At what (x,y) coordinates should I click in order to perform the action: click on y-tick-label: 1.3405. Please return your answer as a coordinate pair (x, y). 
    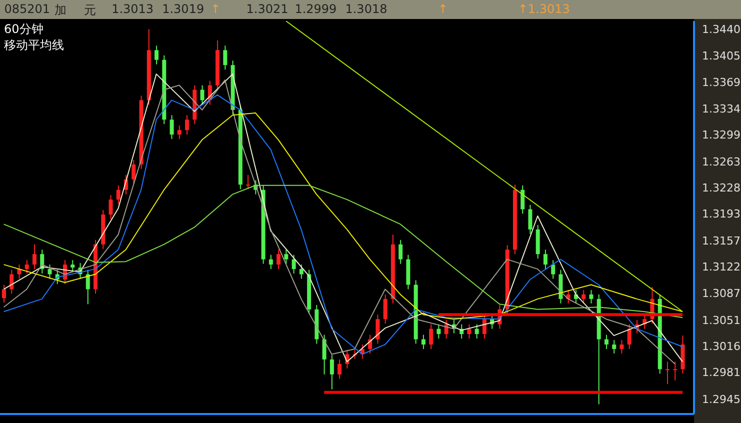
    Looking at the image, I should click on (721, 55).